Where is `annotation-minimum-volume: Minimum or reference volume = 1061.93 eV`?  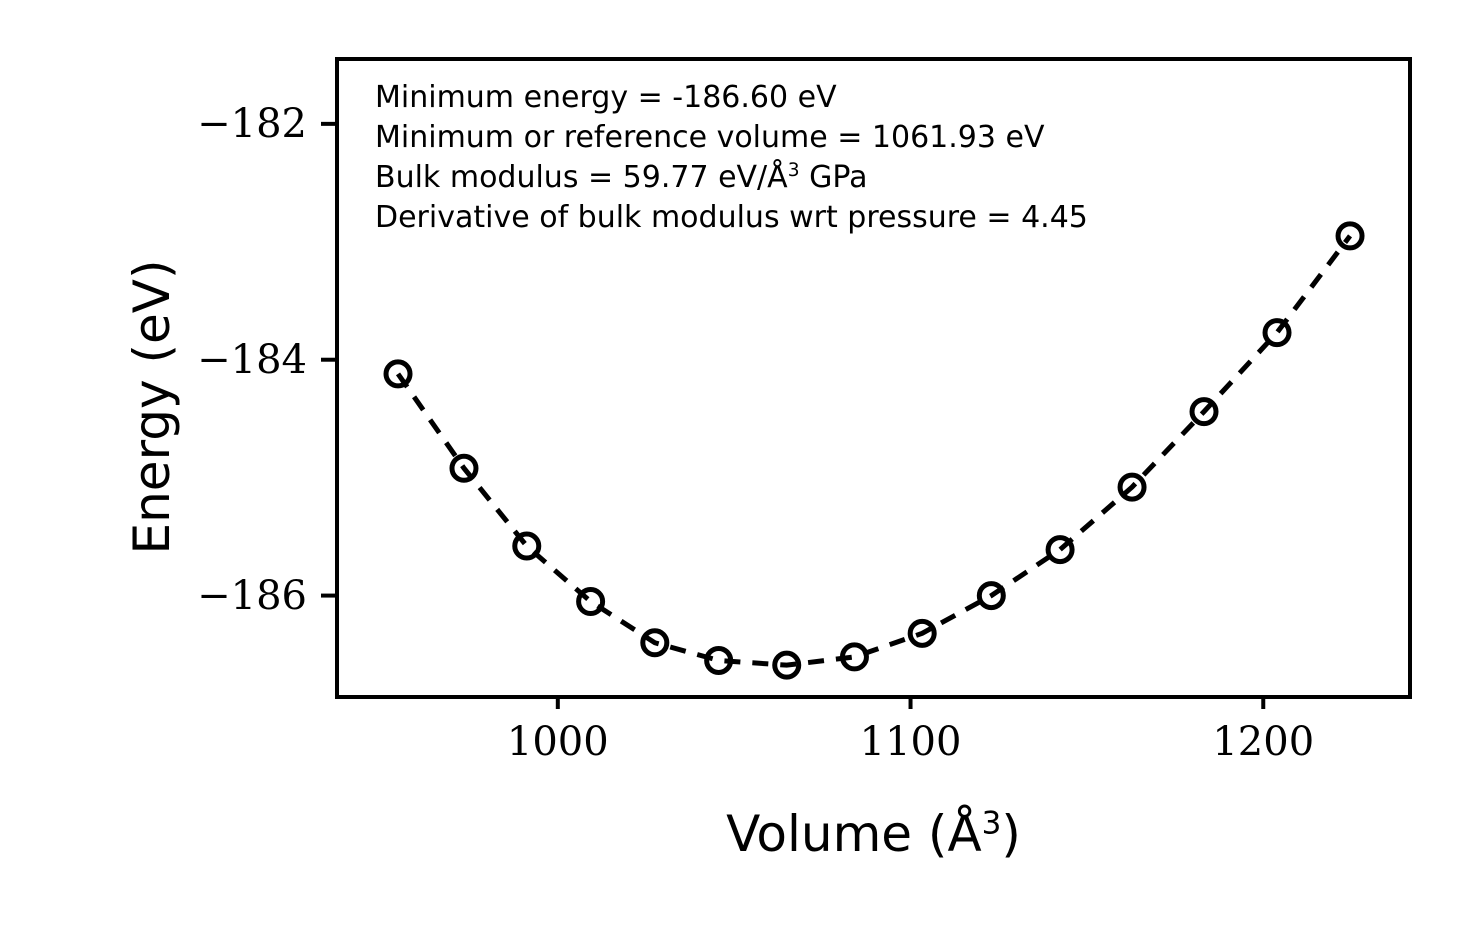
annotation-minimum-volume: Minimum or reference volume = 1061.93 eV is located at coordinates (710, 137).